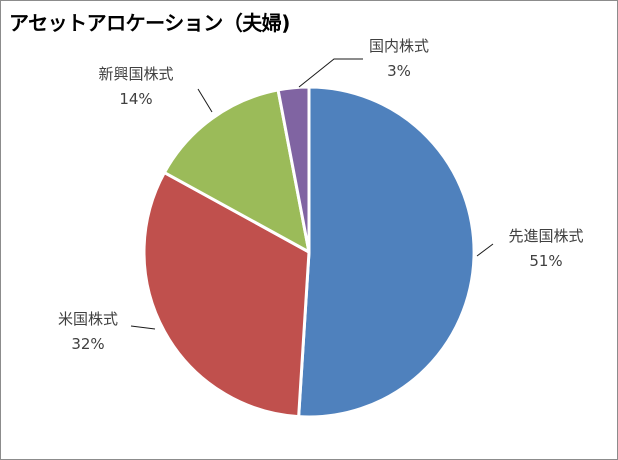 Image resolution: width=618 pixels, height=460 pixels. What do you see at coordinates (399, 46) in the screenshot?
I see `data-label-category: 国内株式` at bounding box center [399, 46].